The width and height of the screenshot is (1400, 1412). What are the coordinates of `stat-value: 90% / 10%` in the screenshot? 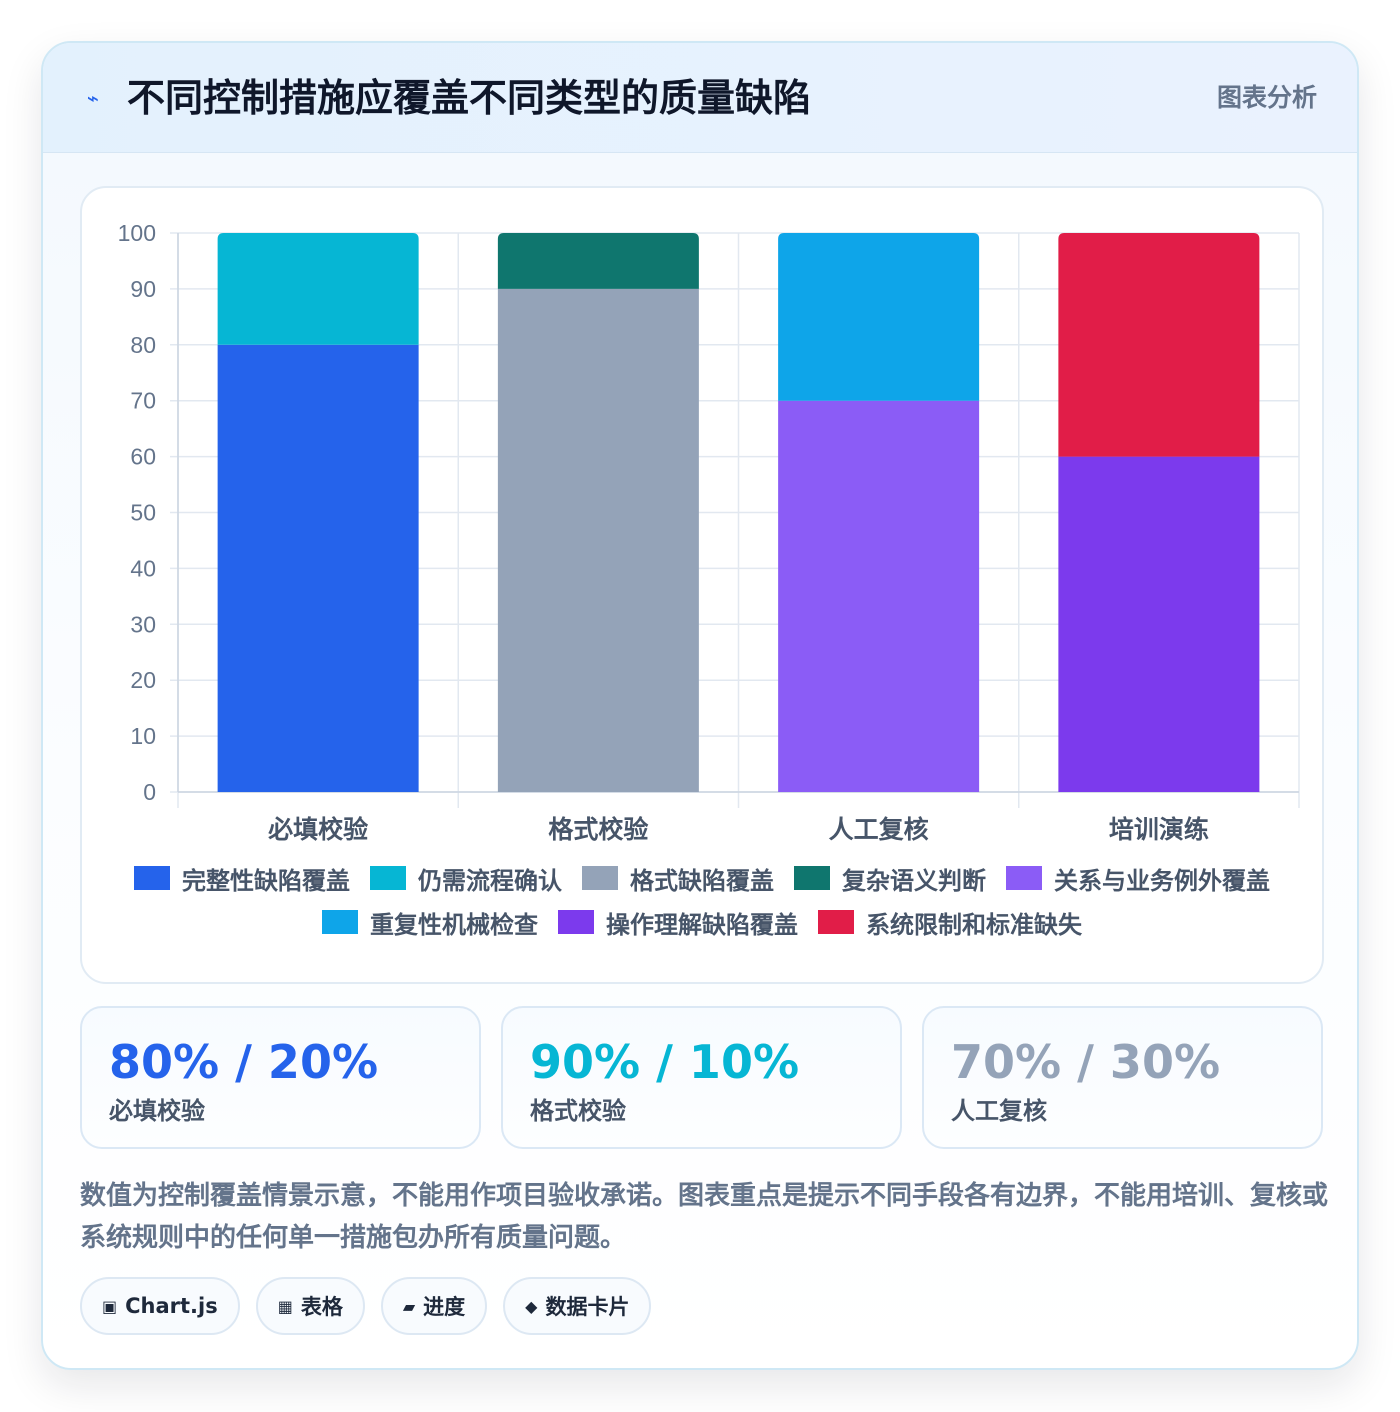 It's located at (665, 1062).